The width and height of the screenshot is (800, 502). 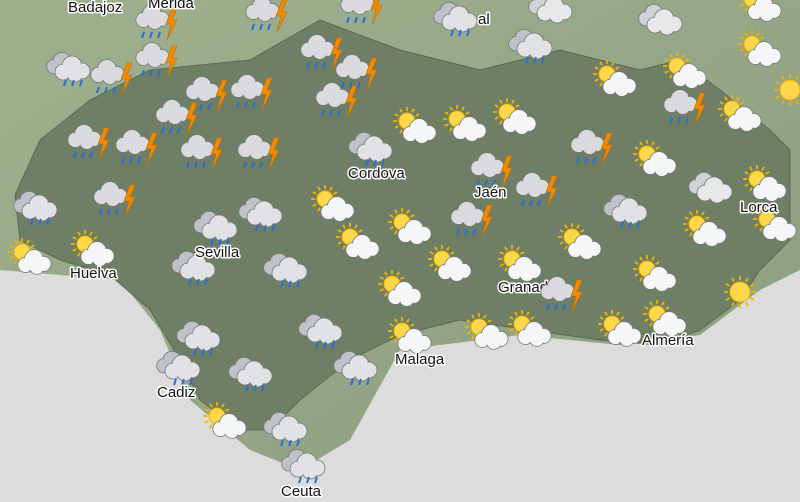 What do you see at coordinates (176, 392) in the screenshot?
I see `city-label: Cadiz` at bounding box center [176, 392].